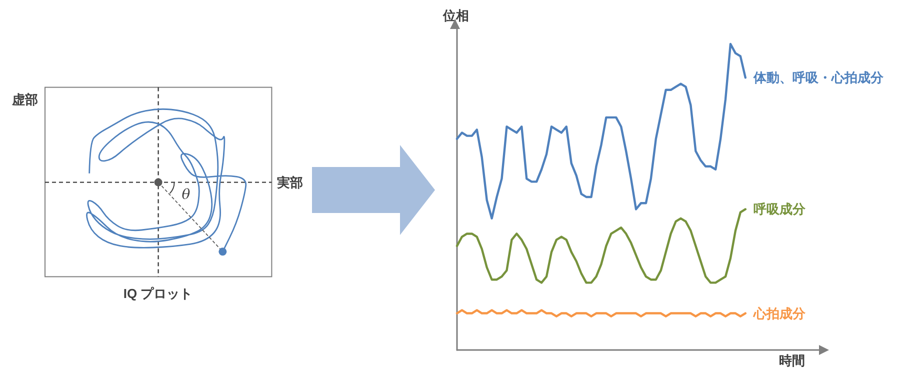 This screenshot has width=900, height=368. Describe the element at coordinates (818, 78) in the screenshot. I see `series-label: 体動、呼吸・心拍成分` at that location.